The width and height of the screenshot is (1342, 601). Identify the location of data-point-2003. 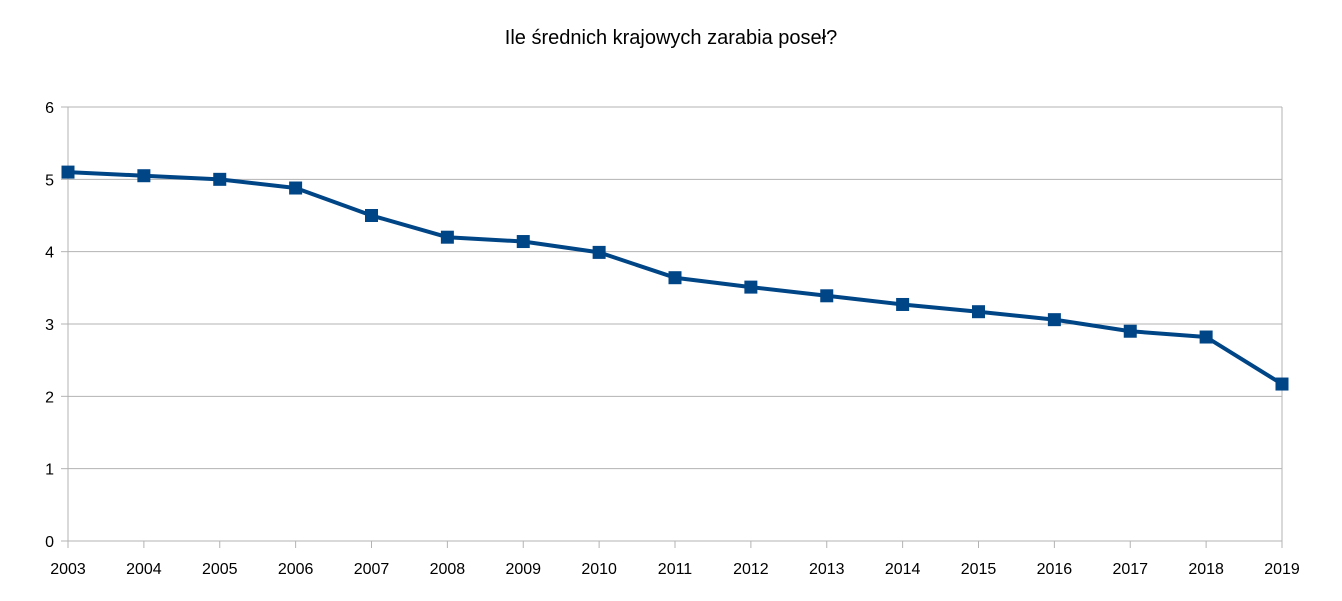
(68, 172).